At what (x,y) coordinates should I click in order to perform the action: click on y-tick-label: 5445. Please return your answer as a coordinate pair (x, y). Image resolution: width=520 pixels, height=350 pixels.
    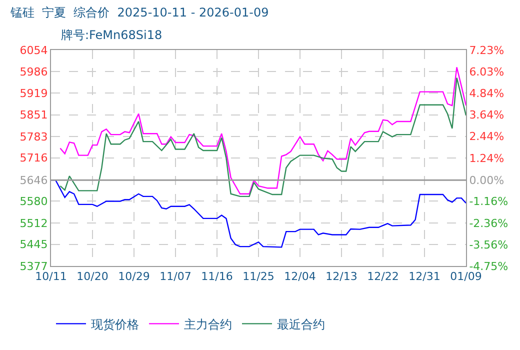
    Looking at the image, I should click on (34, 245).